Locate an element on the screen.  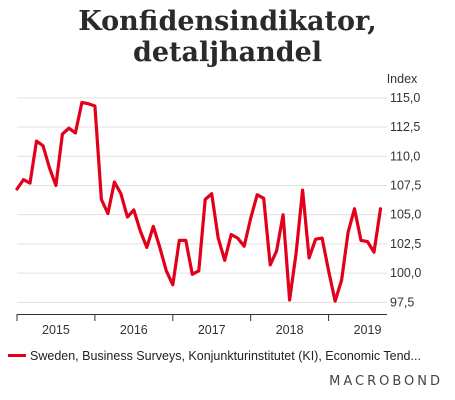
y-axis-ticks: 97,5 100,0 102,5 105,0 107,5 110,0 112,5 115,0 is located at coordinates (405, 200).